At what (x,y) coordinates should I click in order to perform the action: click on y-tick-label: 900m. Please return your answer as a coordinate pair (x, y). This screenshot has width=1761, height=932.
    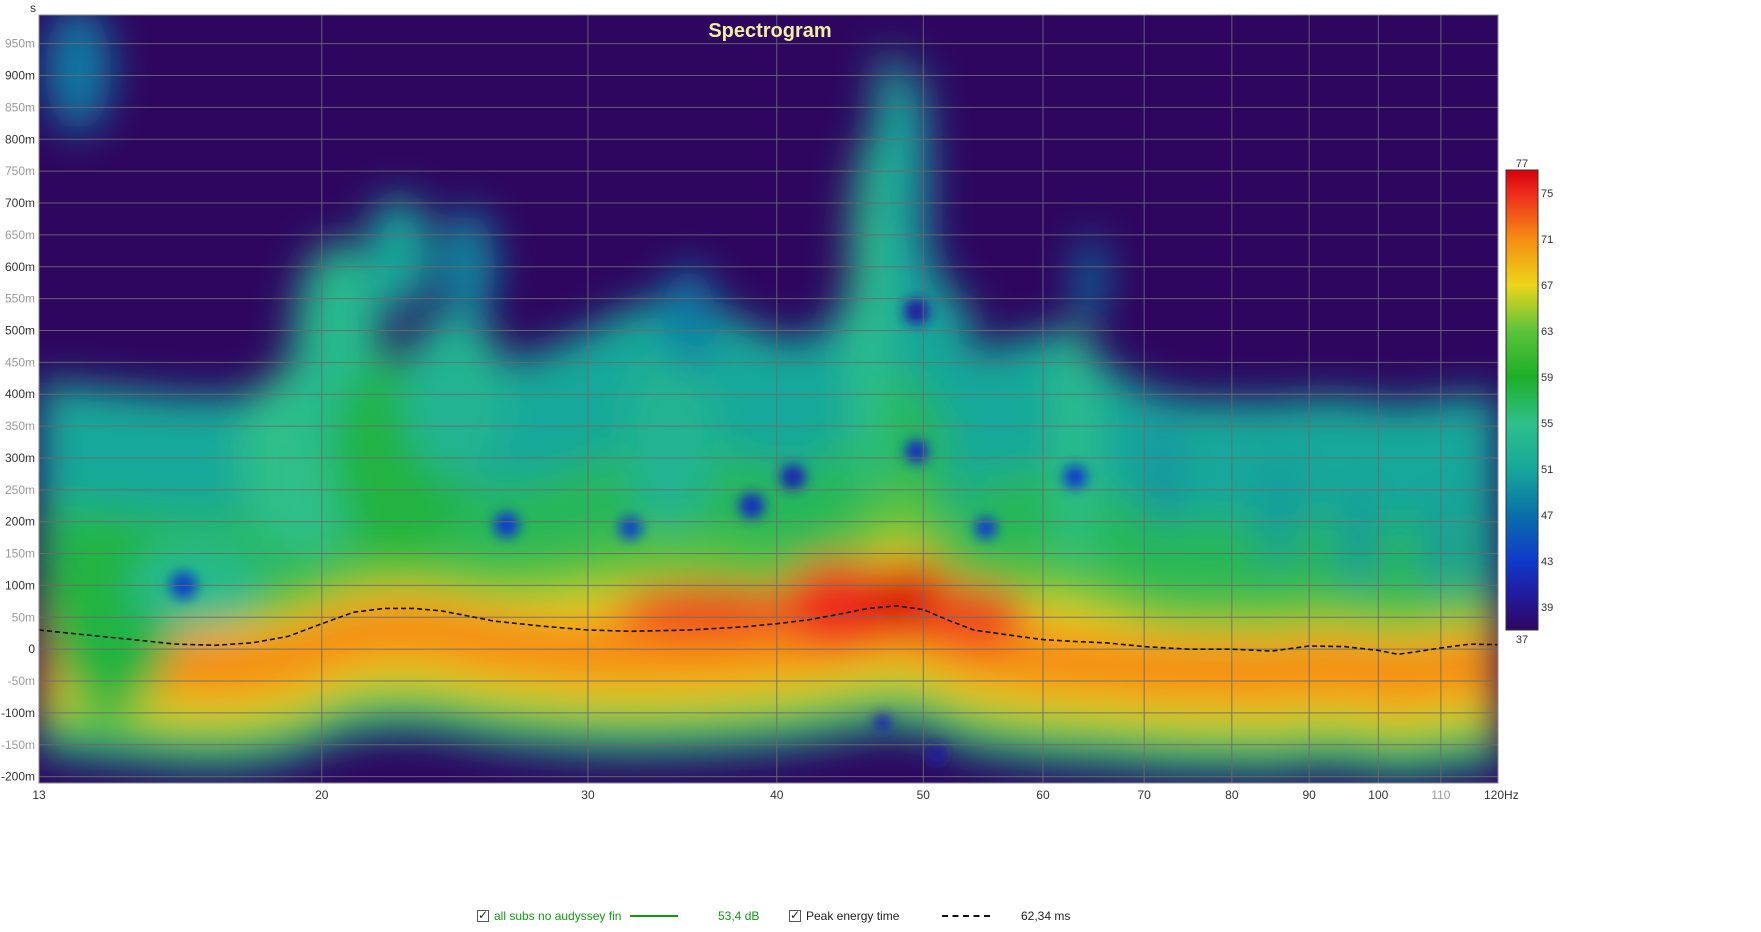
    Looking at the image, I should click on (20, 76).